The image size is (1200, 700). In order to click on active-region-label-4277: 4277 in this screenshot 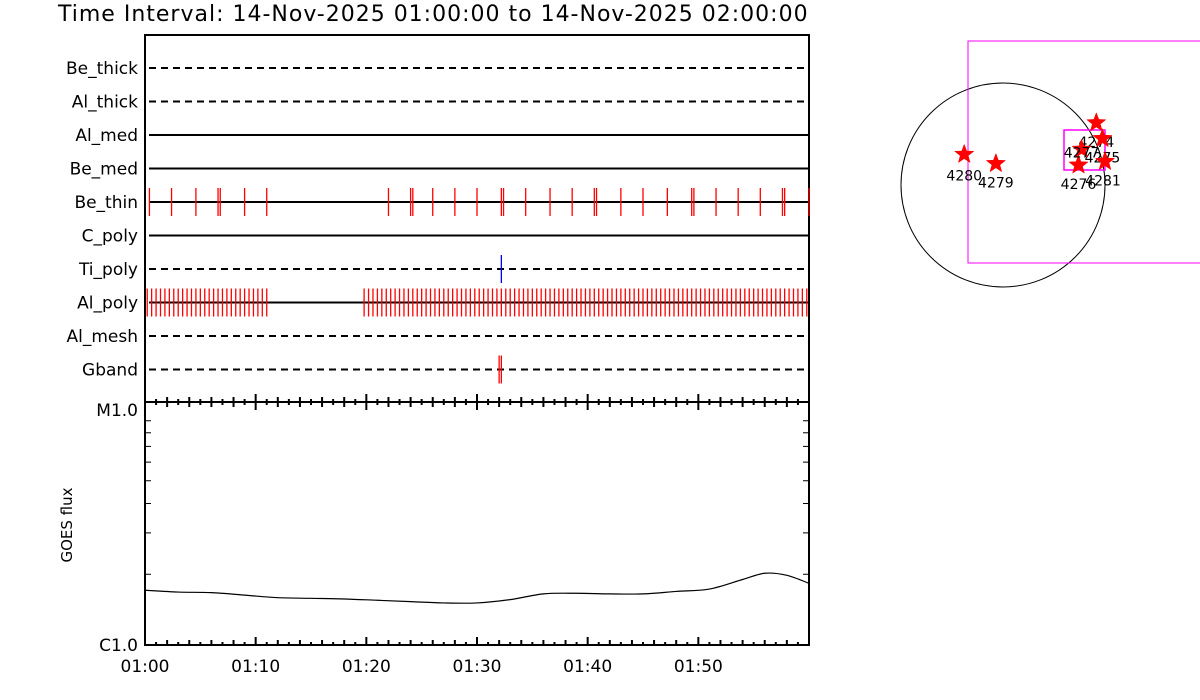, I will do `click(1082, 153)`.